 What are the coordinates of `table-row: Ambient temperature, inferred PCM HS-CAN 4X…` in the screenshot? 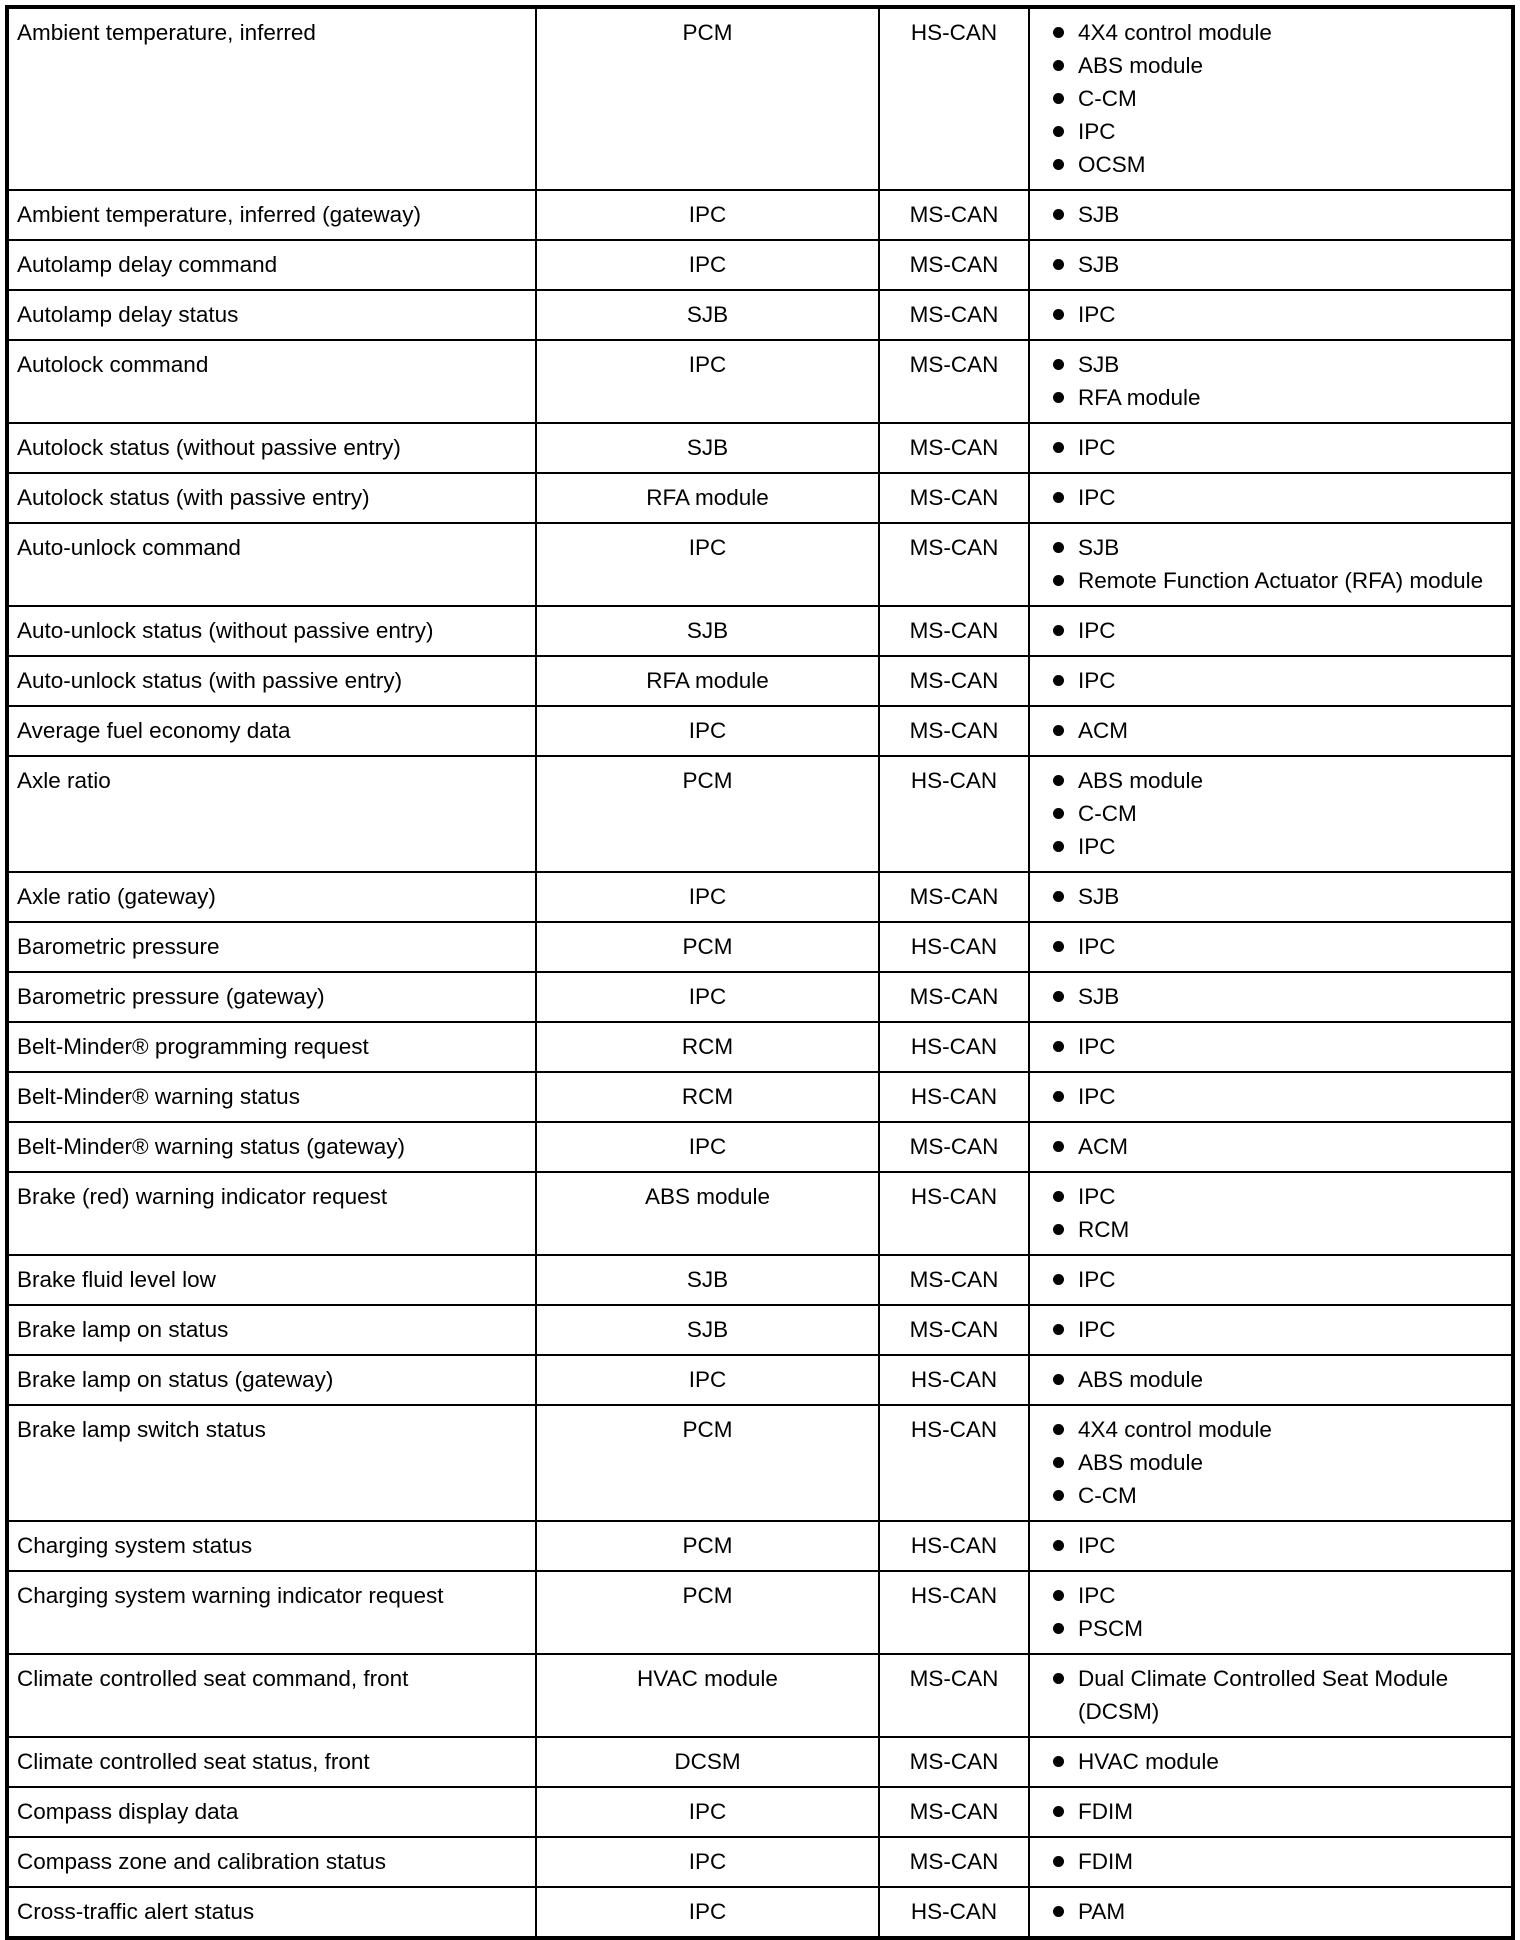 It's located at (760, 98).